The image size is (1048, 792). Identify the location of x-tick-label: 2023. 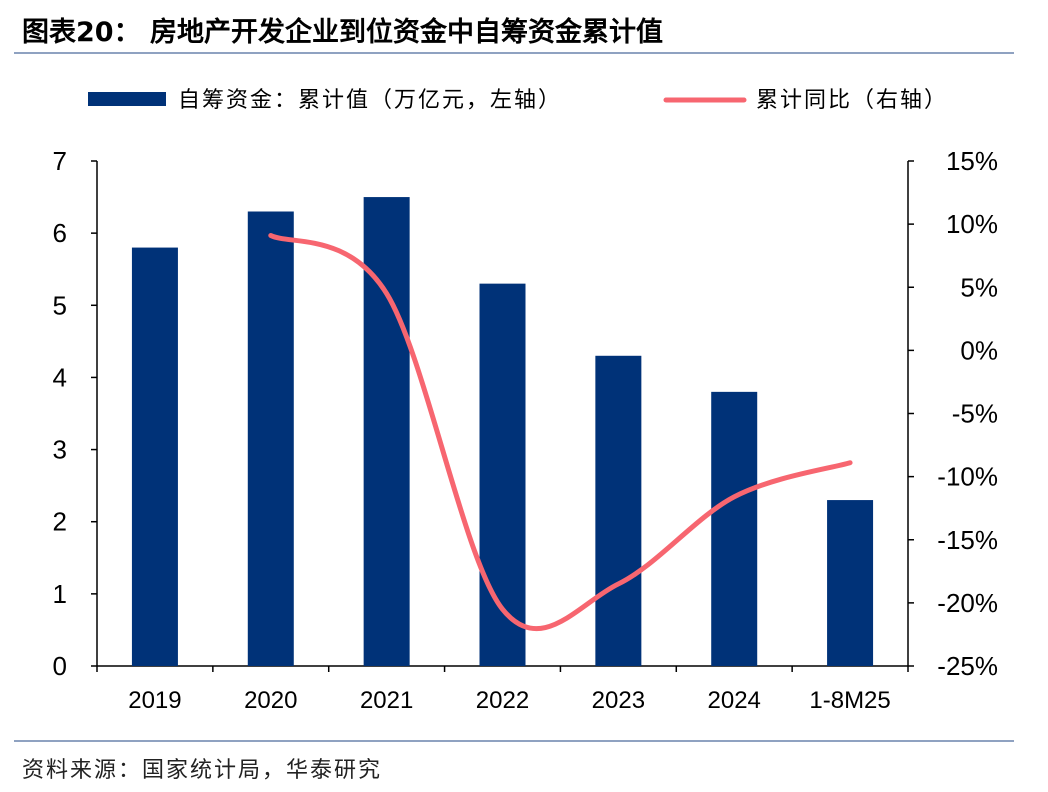
(618, 700).